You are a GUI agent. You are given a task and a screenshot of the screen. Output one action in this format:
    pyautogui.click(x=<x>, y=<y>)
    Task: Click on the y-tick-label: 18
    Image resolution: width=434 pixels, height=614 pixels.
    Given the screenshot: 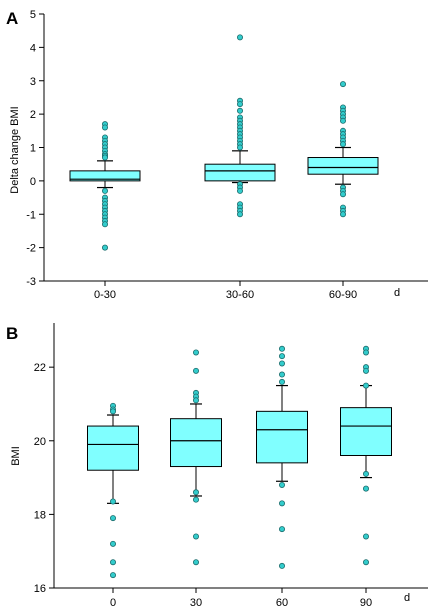 What is the action you would take?
    pyautogui.click(x=40, y=515)
    